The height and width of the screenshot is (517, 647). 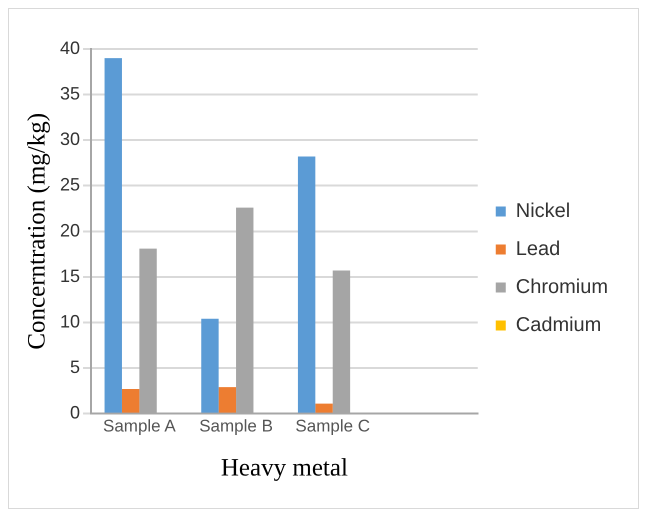 I want to click on y-axis-title: Concerntration (mg/kg), so click(x=37, y=231).